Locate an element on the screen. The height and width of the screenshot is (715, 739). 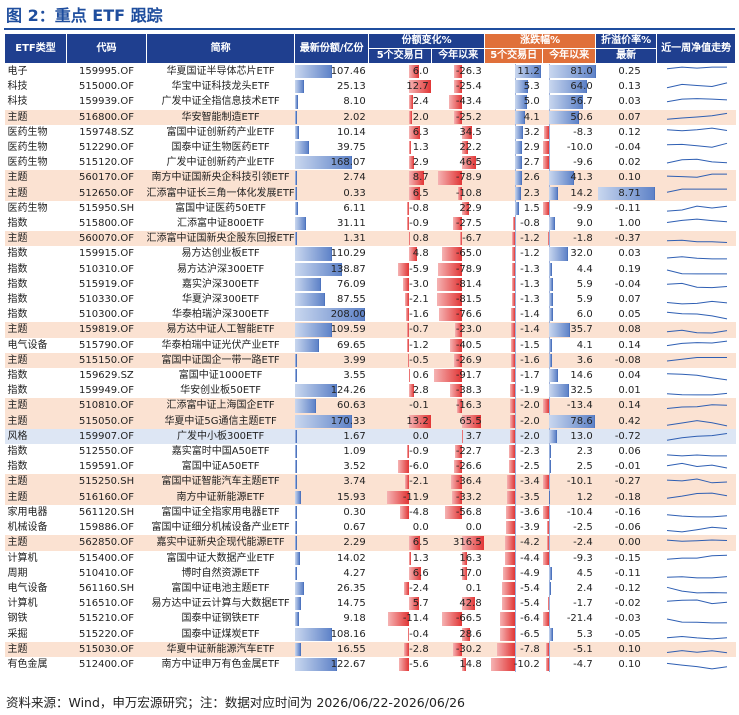
etf-share: 26.35 is located at coordinates (331, 588).